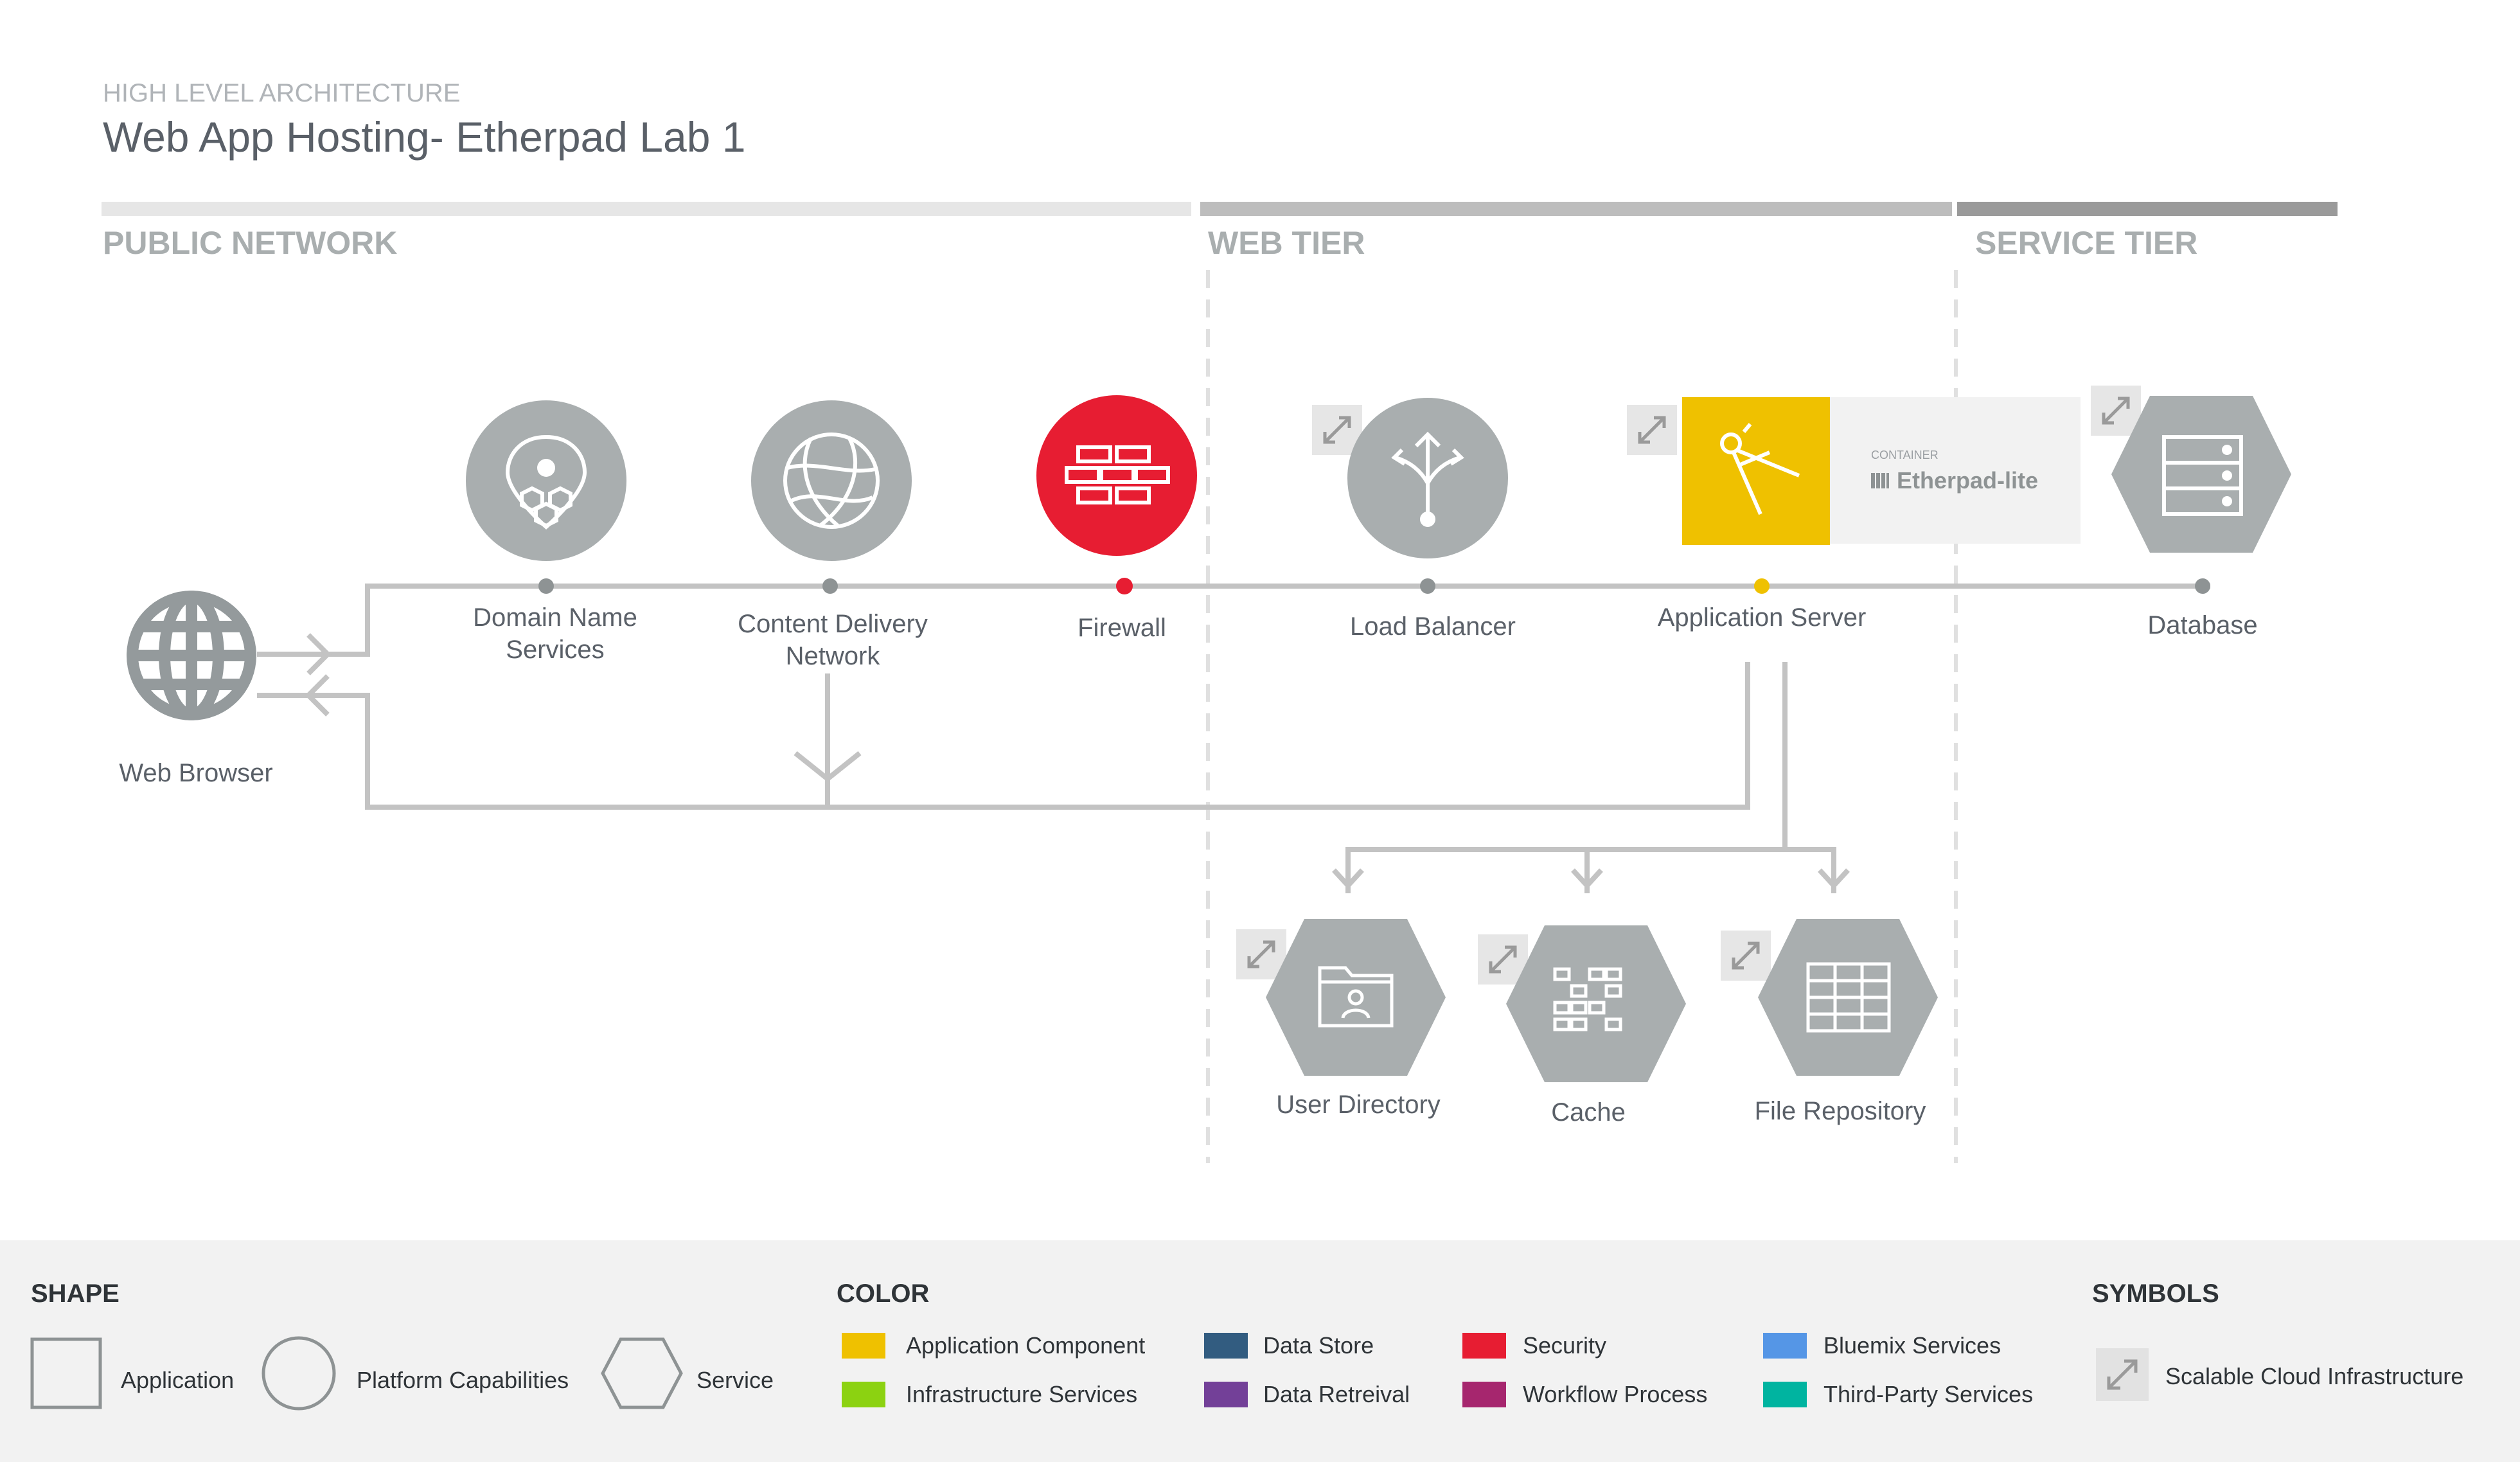 The height and width of the screenshot is (1462, 2520). Describe the element at coordinates (1615, 1394) in the screenshot. I see `legend-color-label: Workflow Process` at that location.